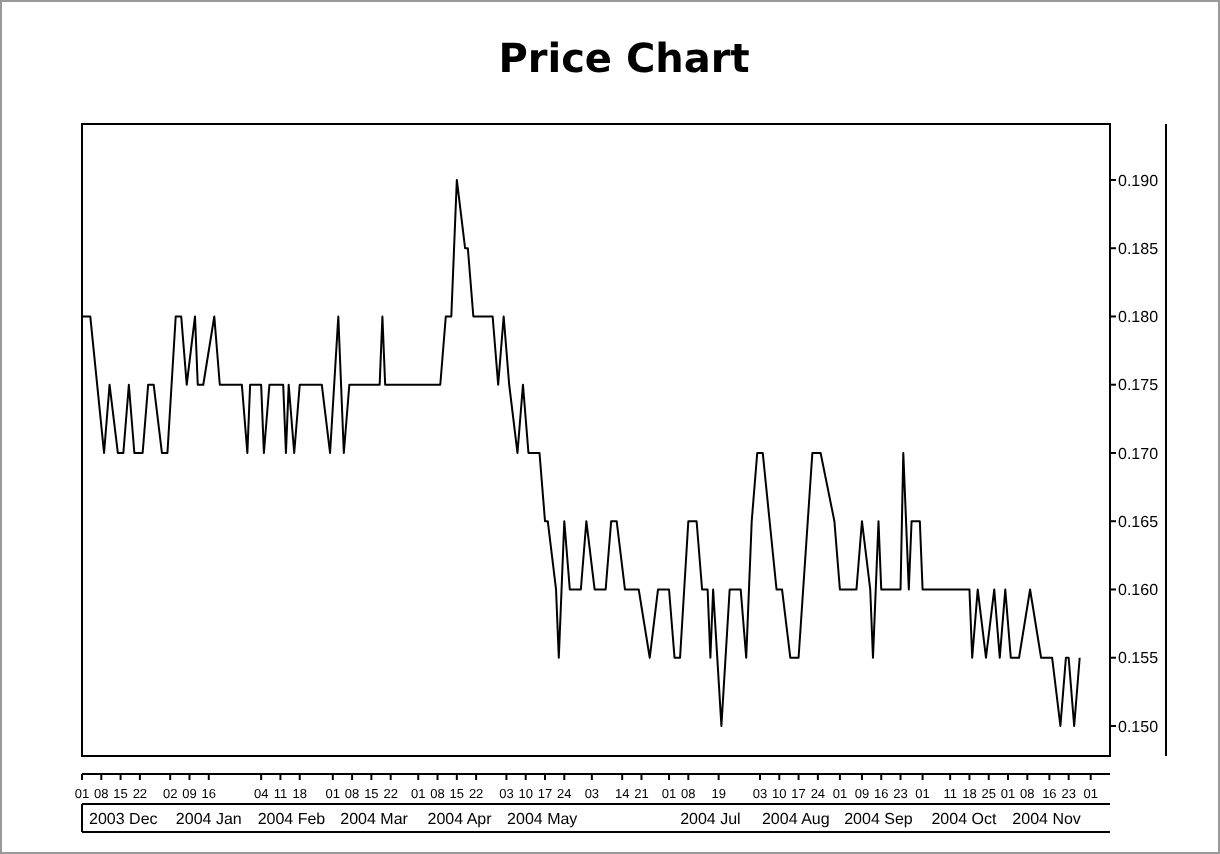  Describe the element at coordinates (1139, 726) in the screenshot. I see `y-tick-label: 0.150` at that location.